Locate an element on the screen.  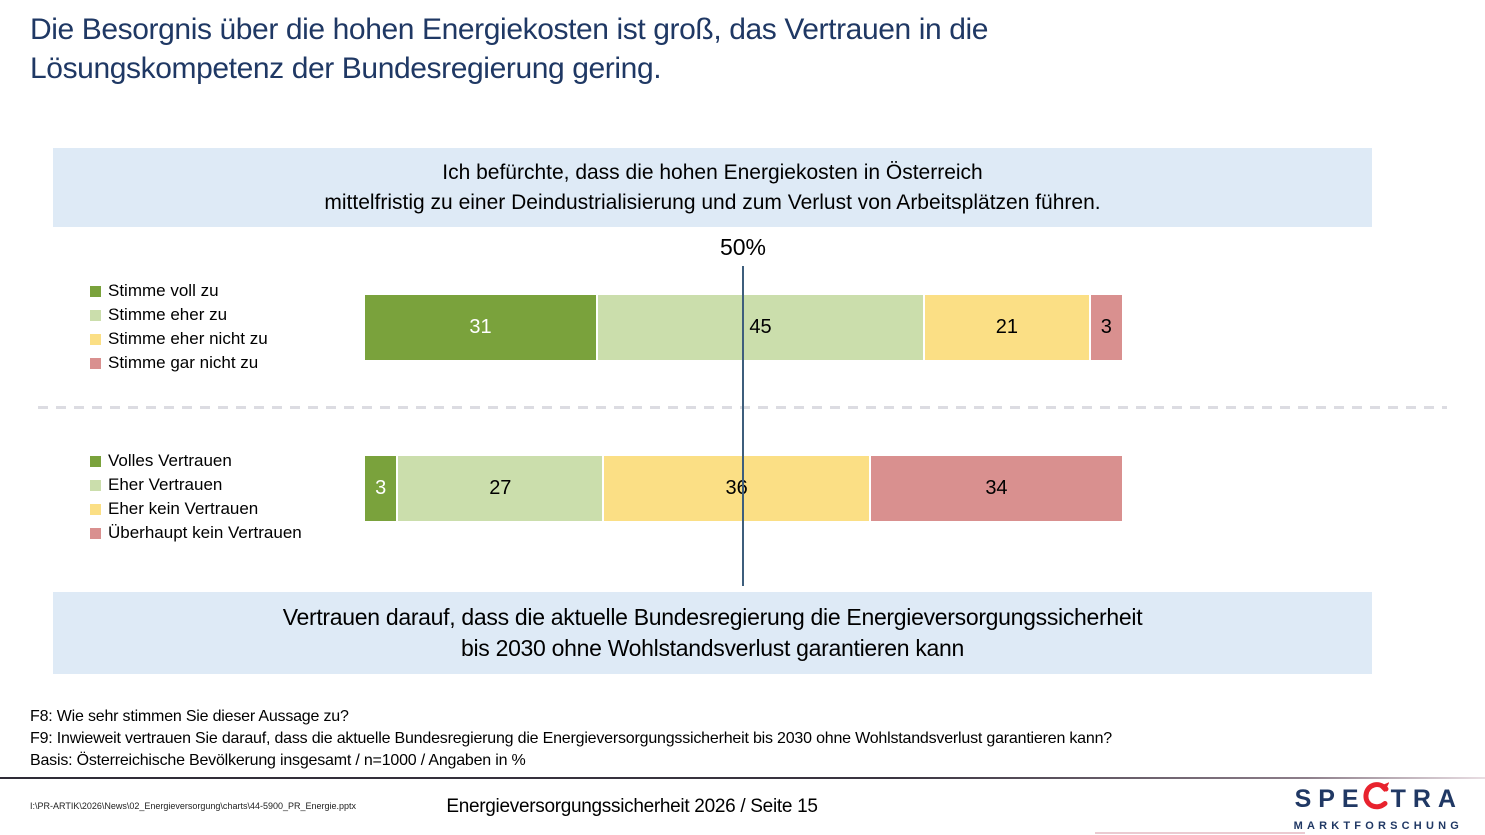
spectra-logo-wordmark: SPE TRA is located at coordinates (1378, 799).